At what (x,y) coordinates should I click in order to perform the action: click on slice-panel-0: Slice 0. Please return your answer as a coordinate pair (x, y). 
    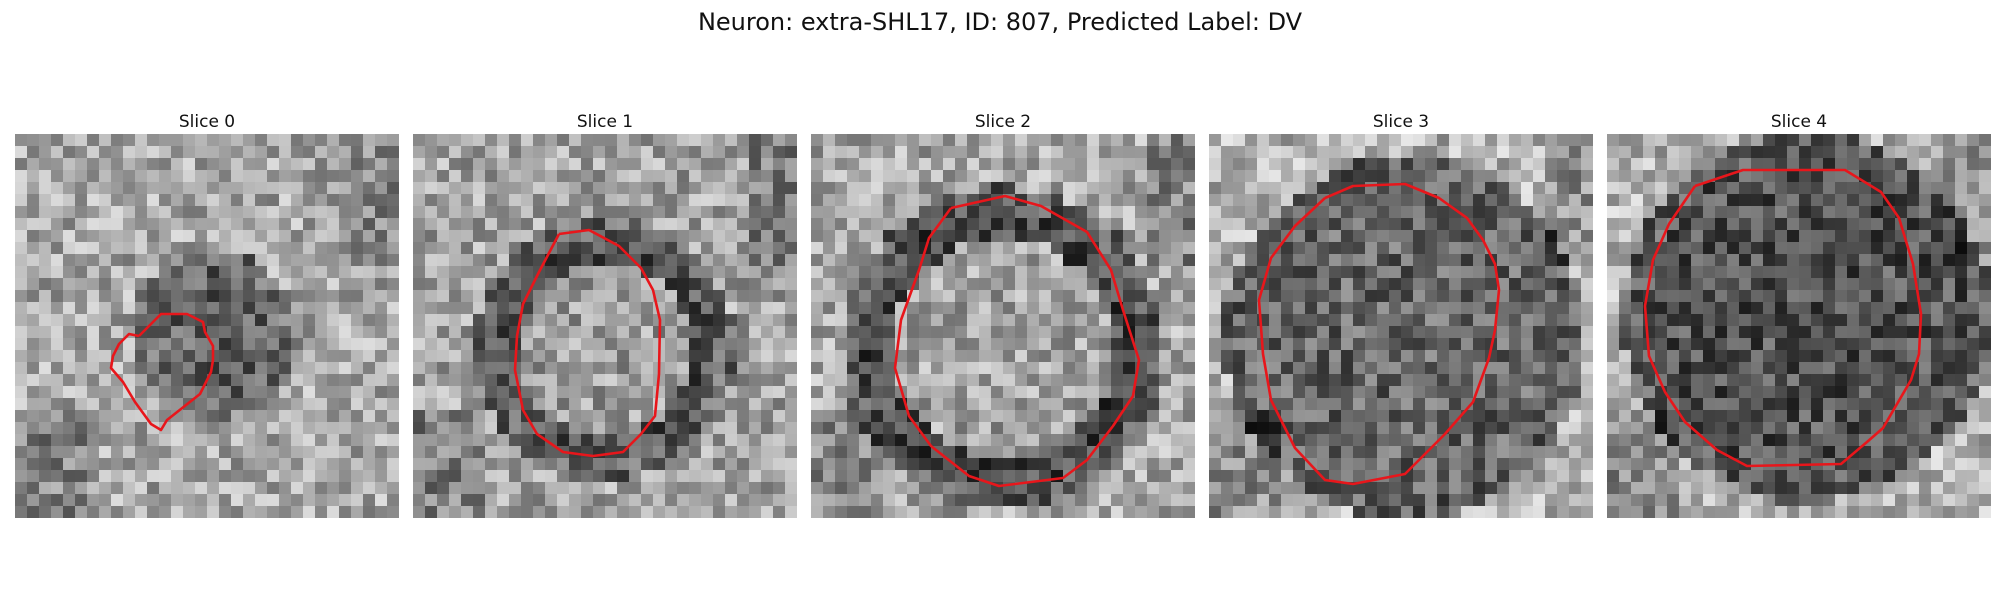
    Looking at the image, I should click on (207, 314).